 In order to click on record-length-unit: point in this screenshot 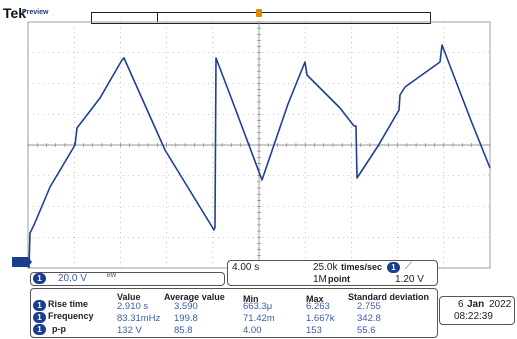, I will do `click(339, 279)`.